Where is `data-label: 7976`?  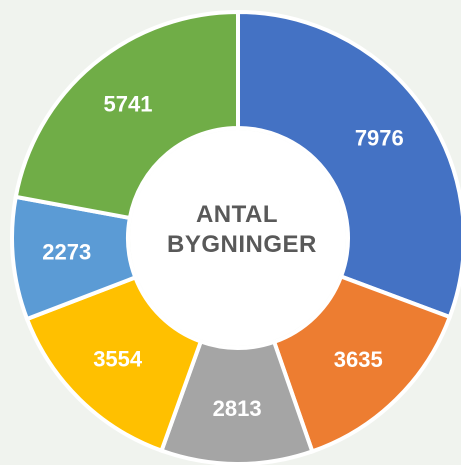
data-label: 7976 is located at coordinates (379, 138).